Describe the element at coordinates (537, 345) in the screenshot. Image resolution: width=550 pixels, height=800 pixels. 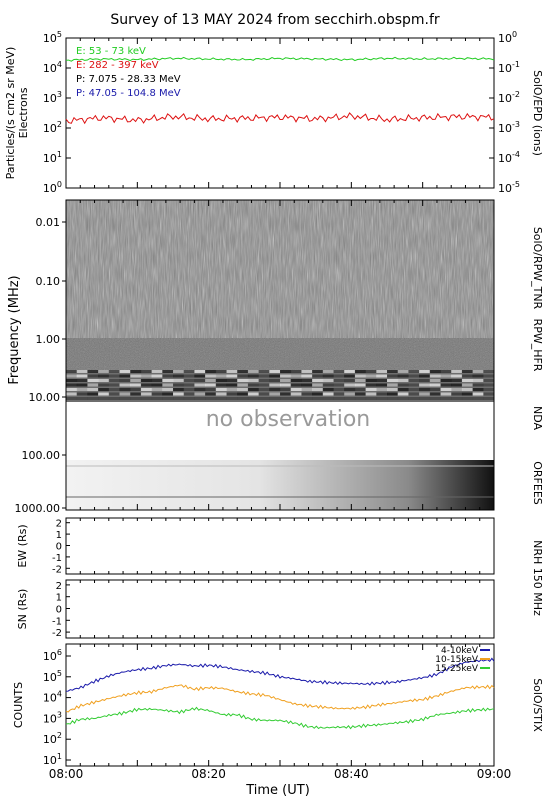
I see `label-rpw-hfr: RPW_HFR` at that location.